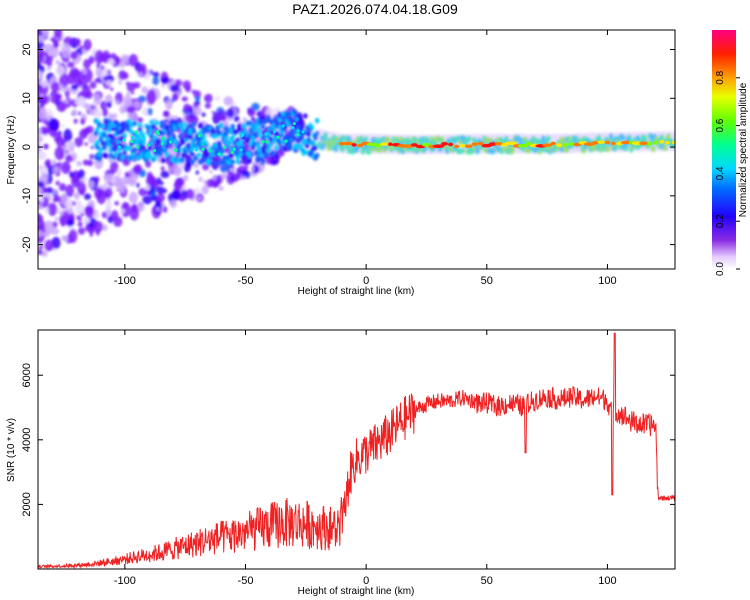 The image size is (750, 600). I want to click on spectrogram-x-tick-label: 50, so click(487, 281).